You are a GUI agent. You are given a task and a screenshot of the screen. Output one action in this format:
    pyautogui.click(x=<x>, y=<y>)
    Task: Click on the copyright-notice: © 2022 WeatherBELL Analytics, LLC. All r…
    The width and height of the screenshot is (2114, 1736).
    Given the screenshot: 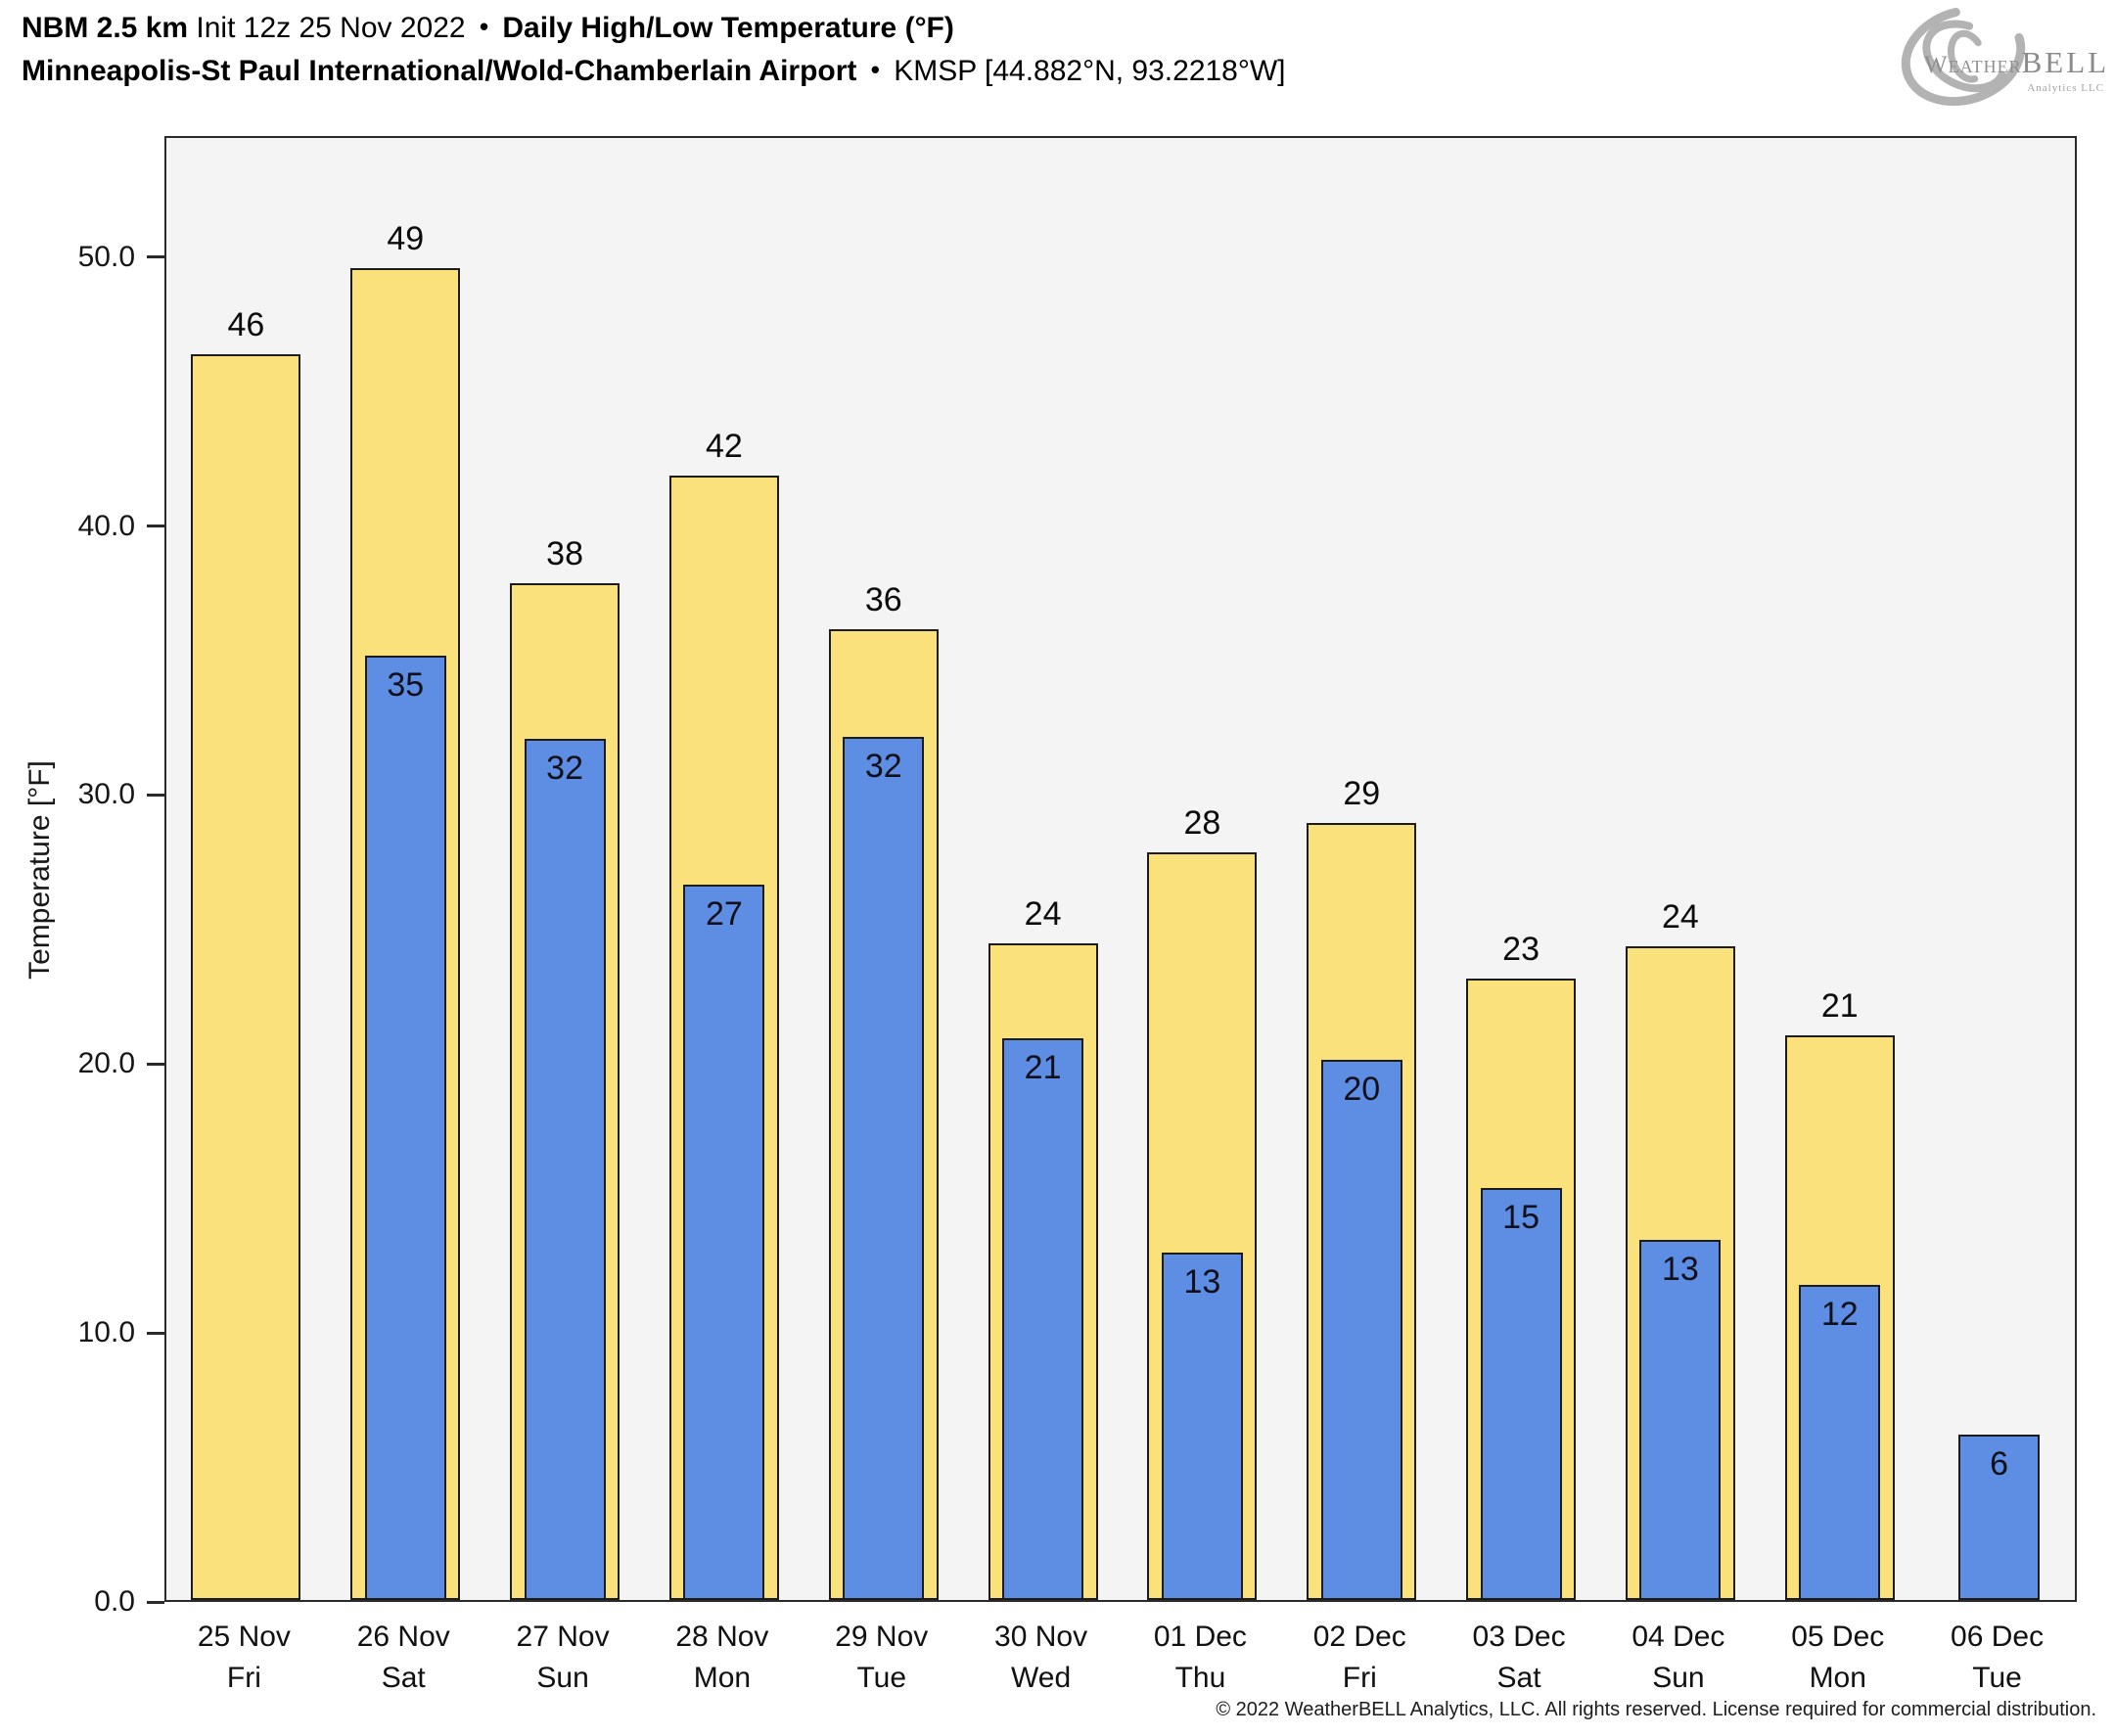 What is the action you would take?
    pyautogui.click(x=1656, y=1709)
    